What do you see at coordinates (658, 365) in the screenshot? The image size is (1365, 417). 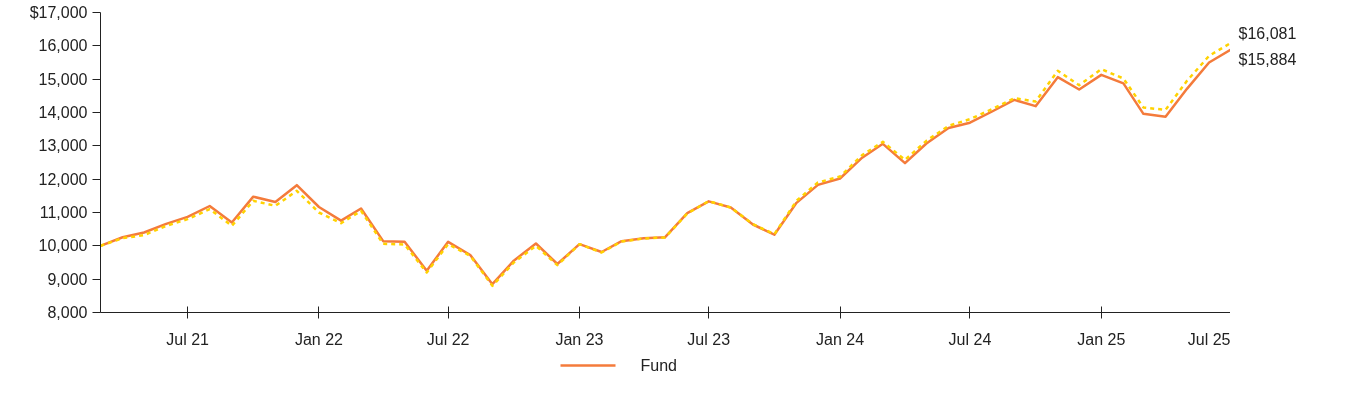 I see `legend-label: Fund` at bounding box center [658, 365].